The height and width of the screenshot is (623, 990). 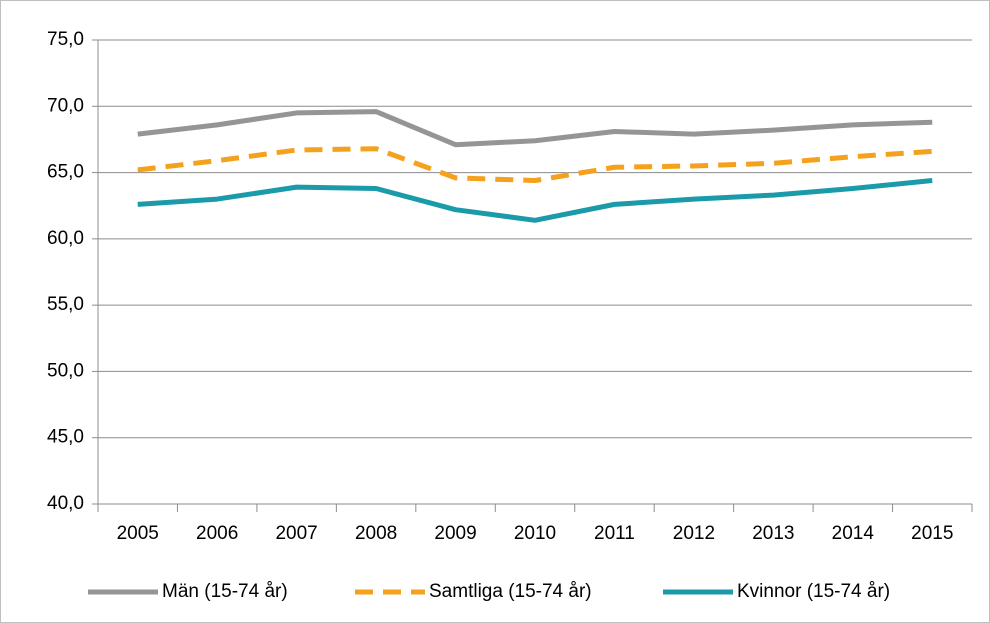 I want to click on y-tick-label: 40,0, so click(x=65, y=503).